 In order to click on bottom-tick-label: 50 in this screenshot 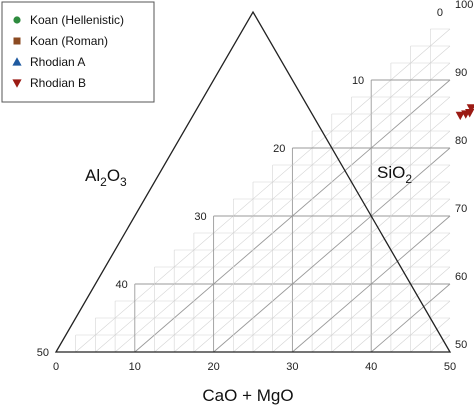, I will do `click(450, 367)`.